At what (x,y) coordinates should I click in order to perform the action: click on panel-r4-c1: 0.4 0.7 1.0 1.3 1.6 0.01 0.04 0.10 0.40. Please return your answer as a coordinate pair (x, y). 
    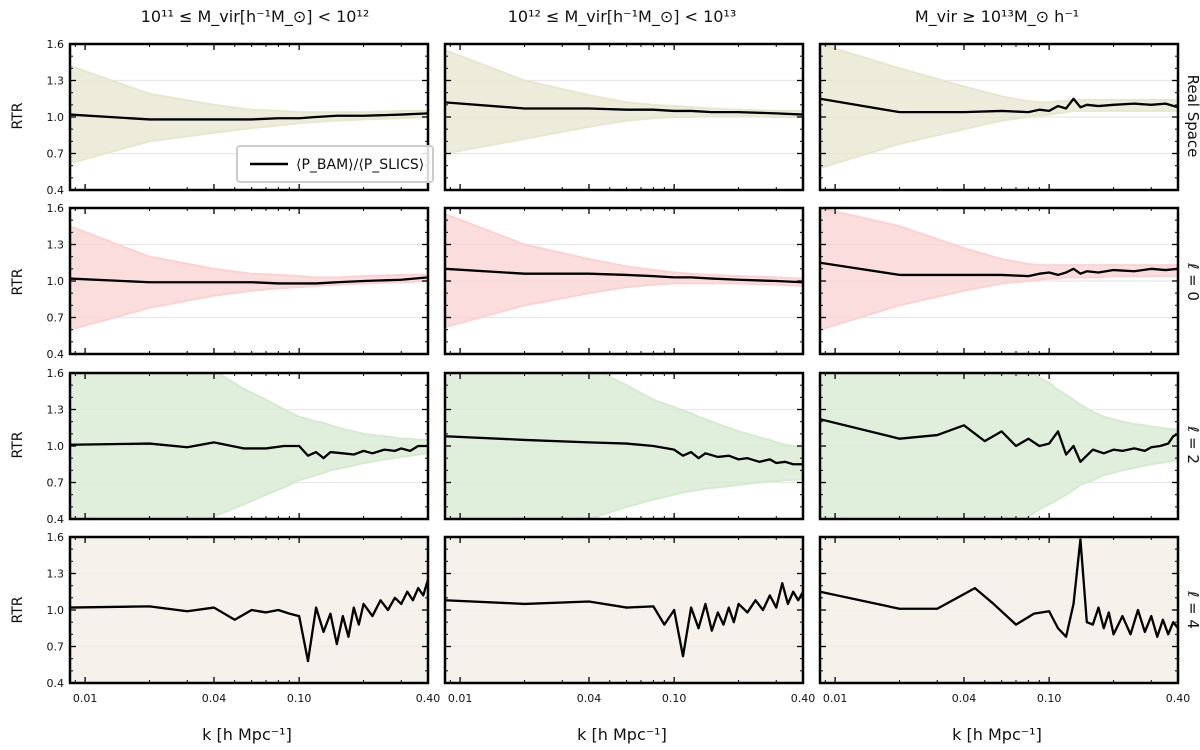
    Looking at the image, I should click on (244, 618).